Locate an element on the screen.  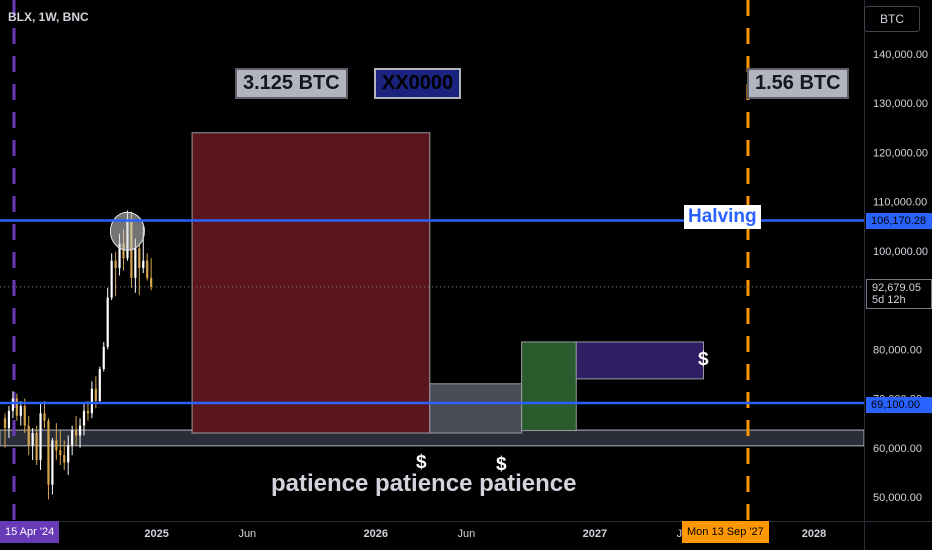
x-tick-label: 2026 is located at coordinates (376, 534).